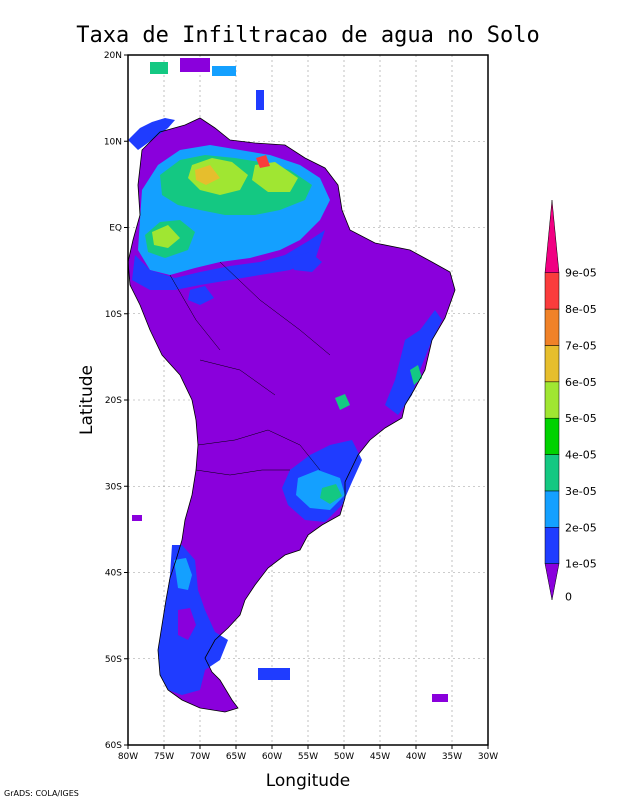  I want to click on y-tick-label: 40S, so click(113, 574).